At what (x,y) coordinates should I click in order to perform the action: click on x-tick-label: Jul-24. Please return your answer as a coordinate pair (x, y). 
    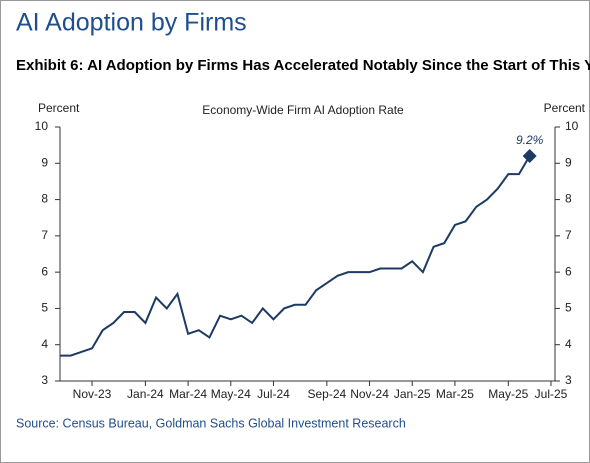
    Looking at the image, I should click on (273, 394).